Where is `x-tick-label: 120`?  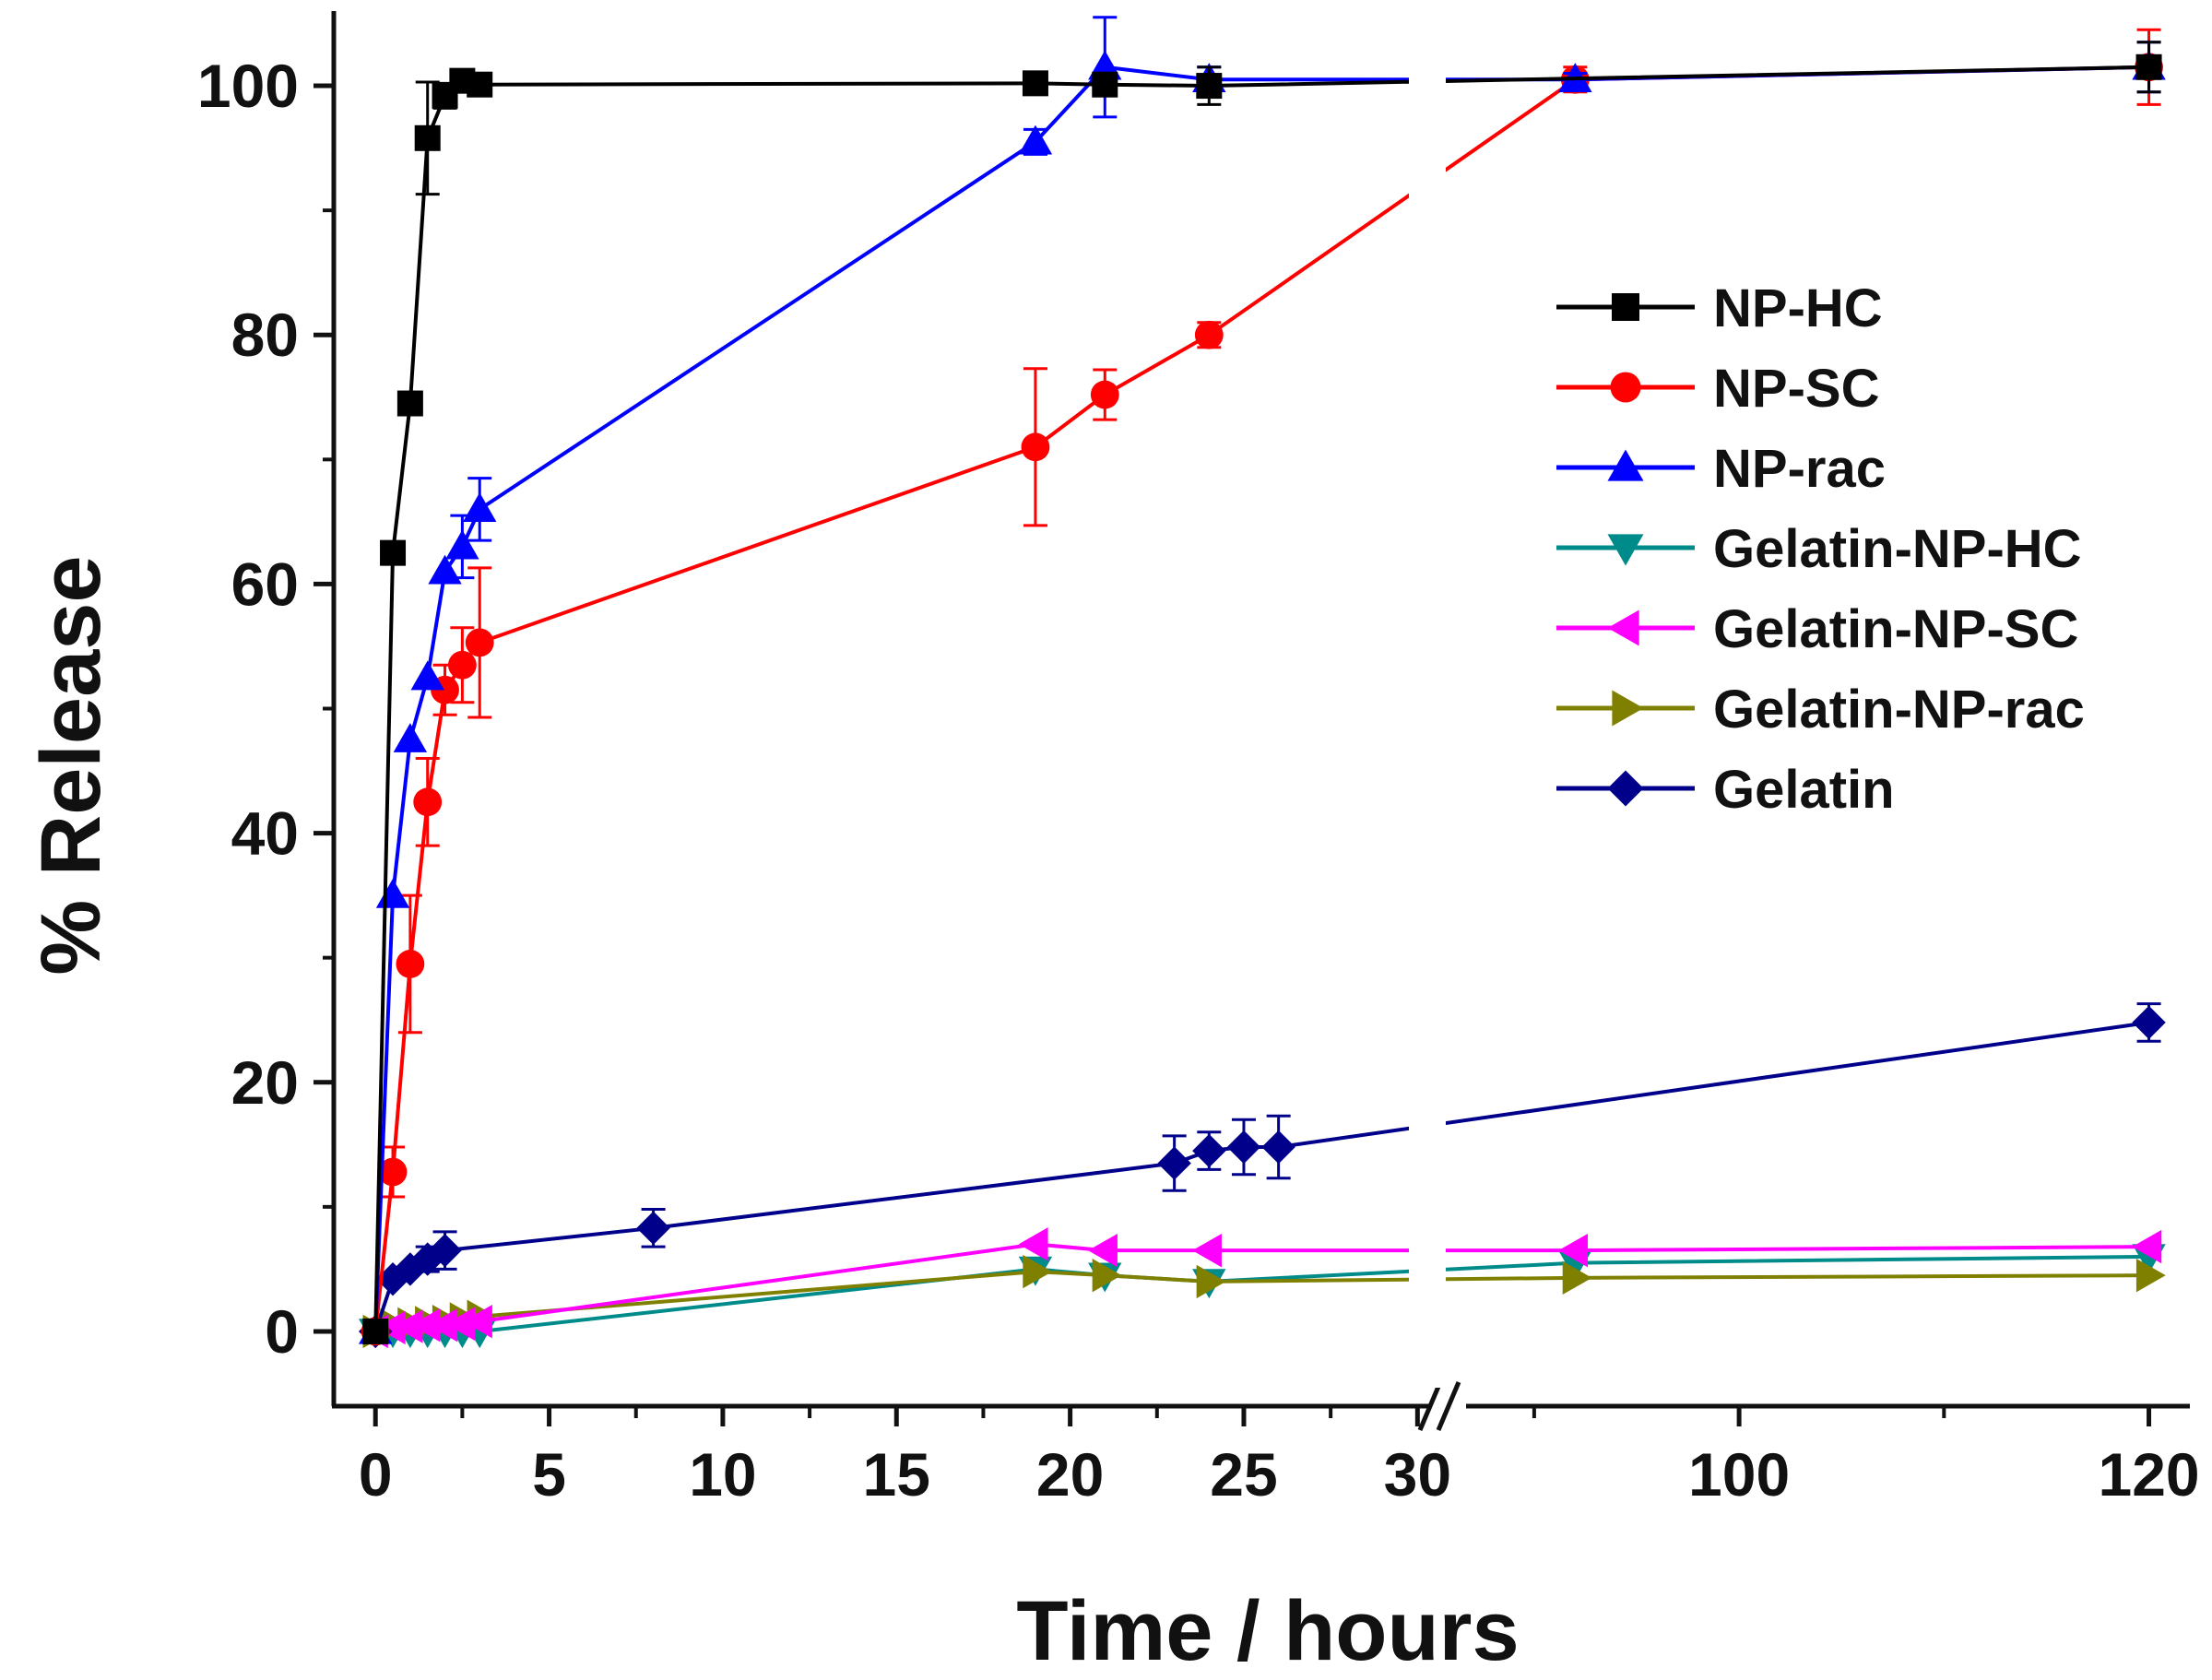 x-tick-label: 120 is located at coordinates (2149, 1474).